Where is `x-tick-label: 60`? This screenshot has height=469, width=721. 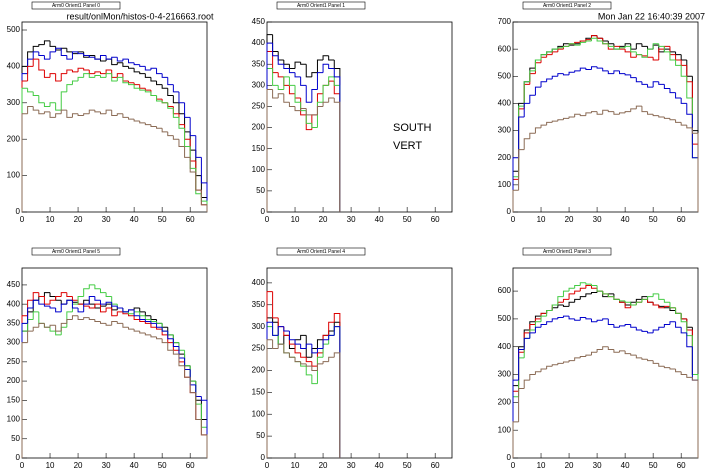 x-tick-label: 60 is located at coordinates (681, 465).